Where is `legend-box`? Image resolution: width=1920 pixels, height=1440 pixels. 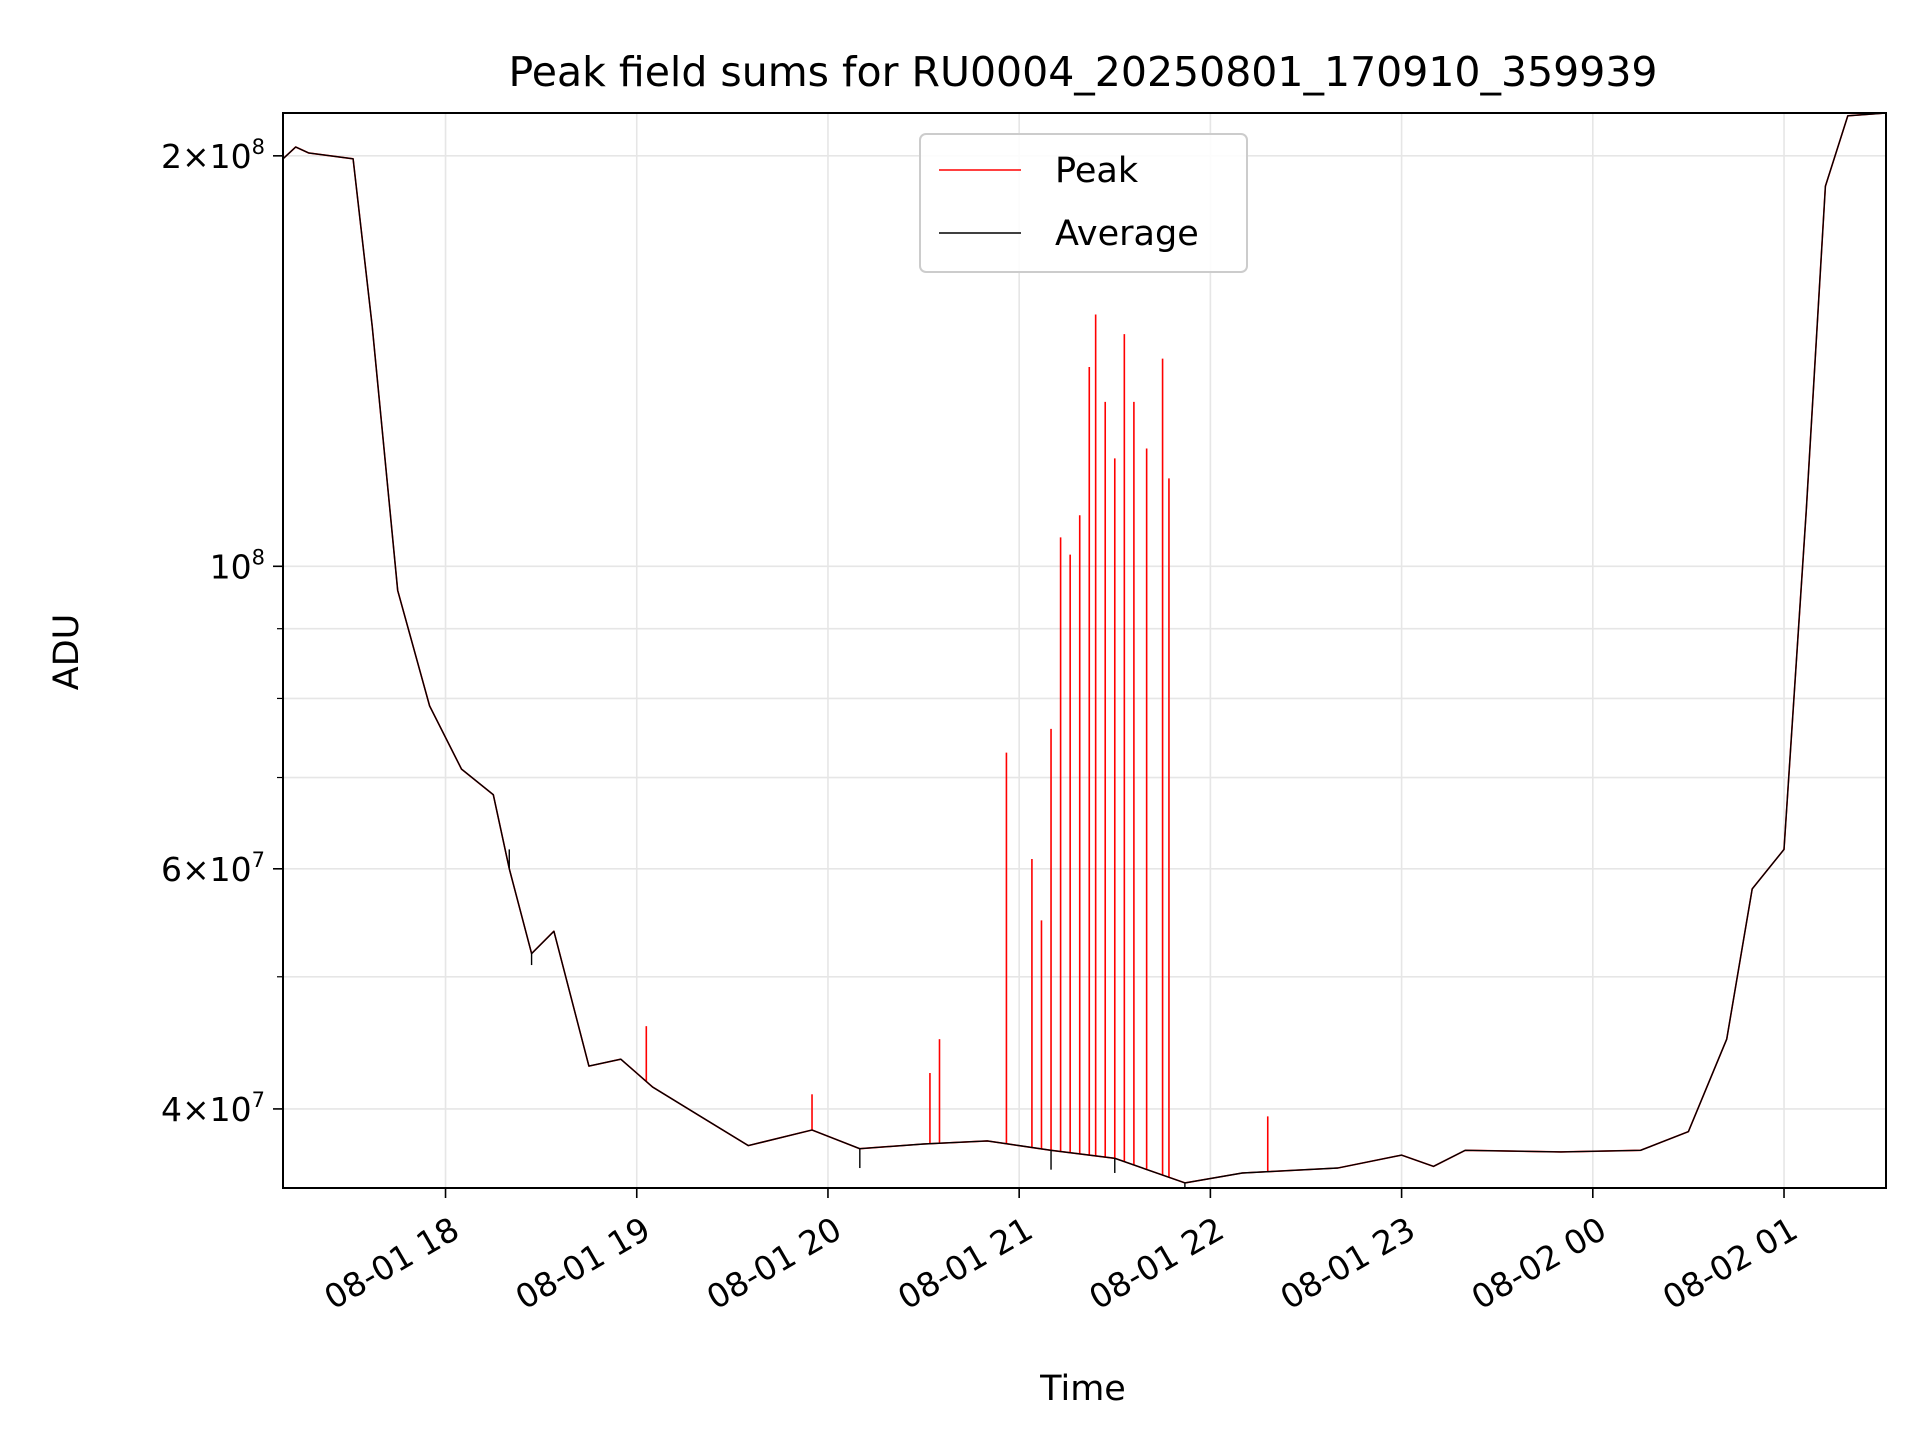 legend-box is located at coordinates (1083, 203).